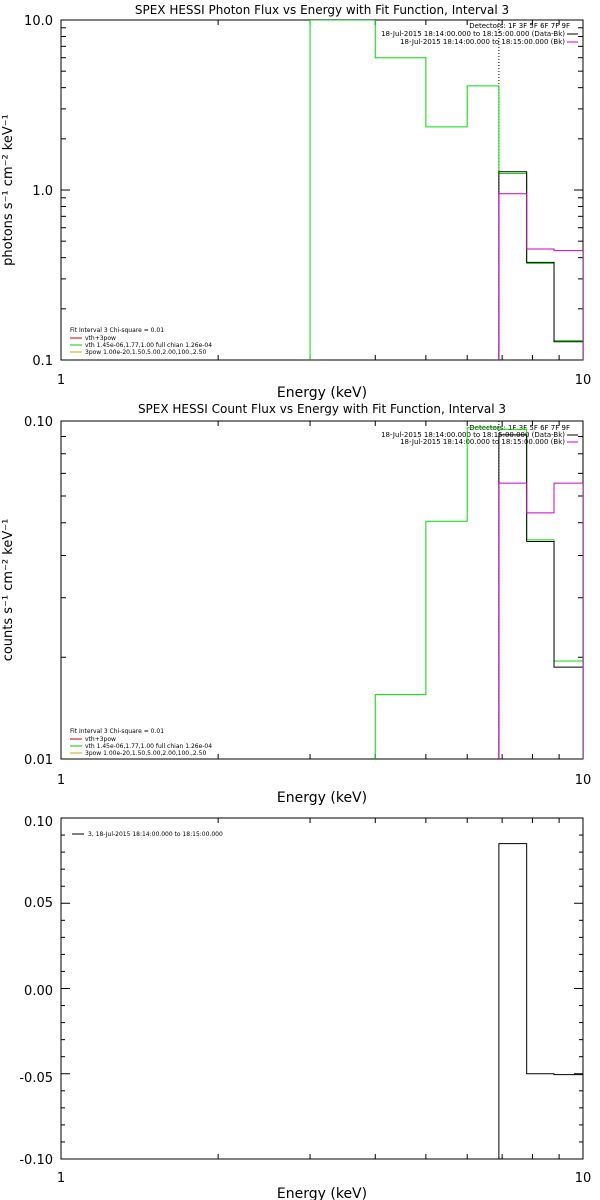 This screenshot has height=1200, width=600. Describe the element at coordinates (38, 822) in the screenshot. I see `panel3-ytick-0.10: 0.10` at that location.